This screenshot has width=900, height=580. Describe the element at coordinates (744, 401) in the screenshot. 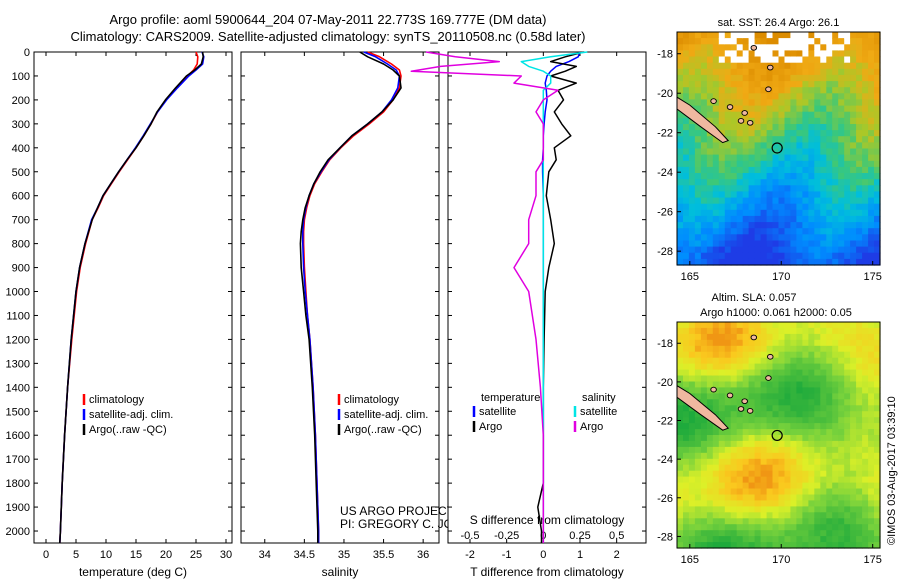

I see `island` at that location.